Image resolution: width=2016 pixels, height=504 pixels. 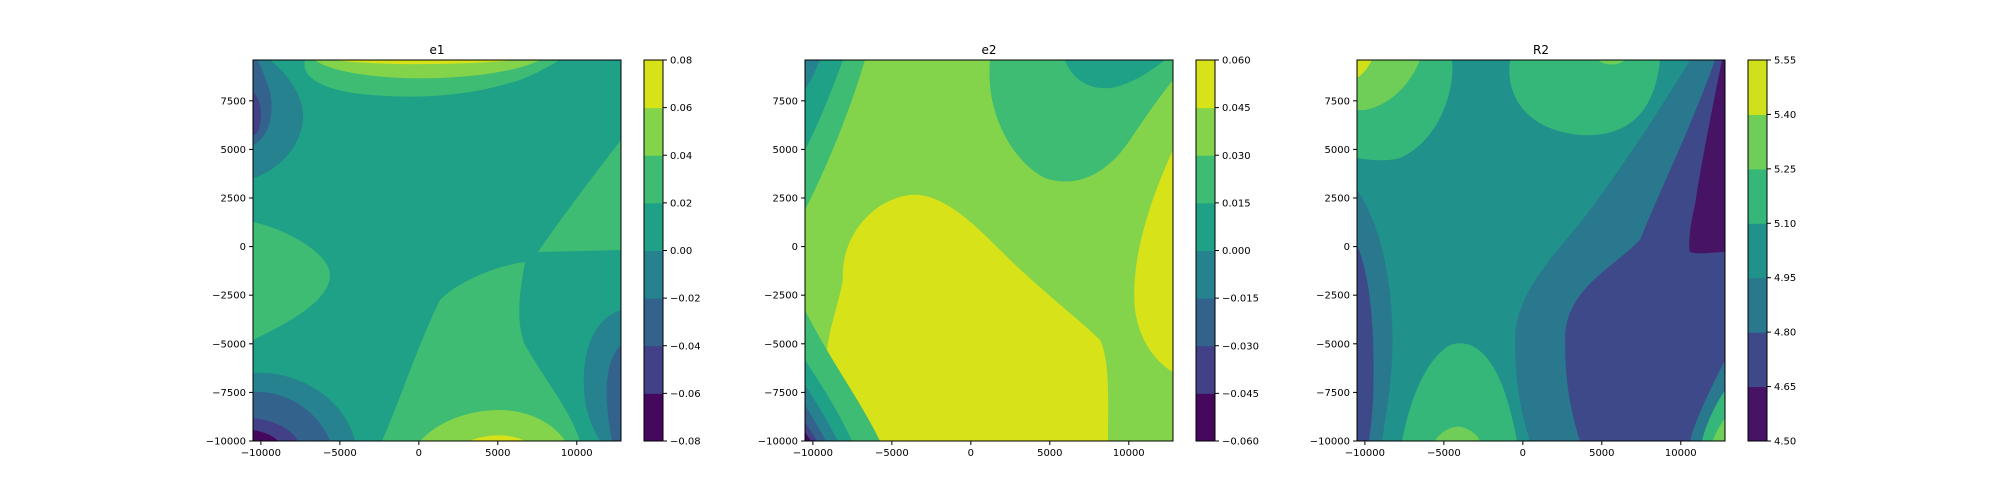 I want to click on colorbar: −0.08 −0.06 −0.04 −0.02 0.00 0.02 0.04 0.06 0.08, so click(x=672, y=252).